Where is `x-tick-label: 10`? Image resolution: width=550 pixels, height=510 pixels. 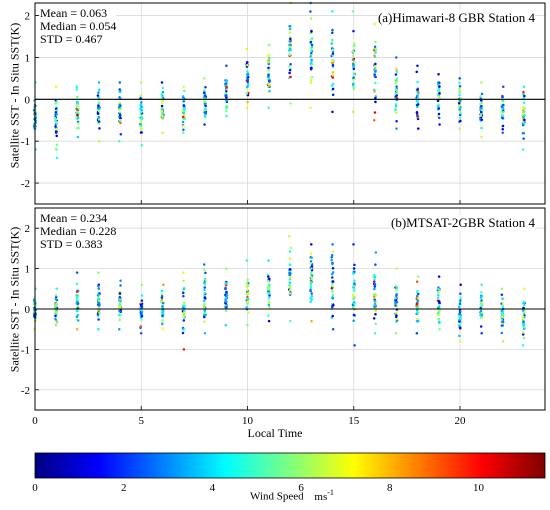 x-tick-label: 10 is located at coordinates (248, 421).